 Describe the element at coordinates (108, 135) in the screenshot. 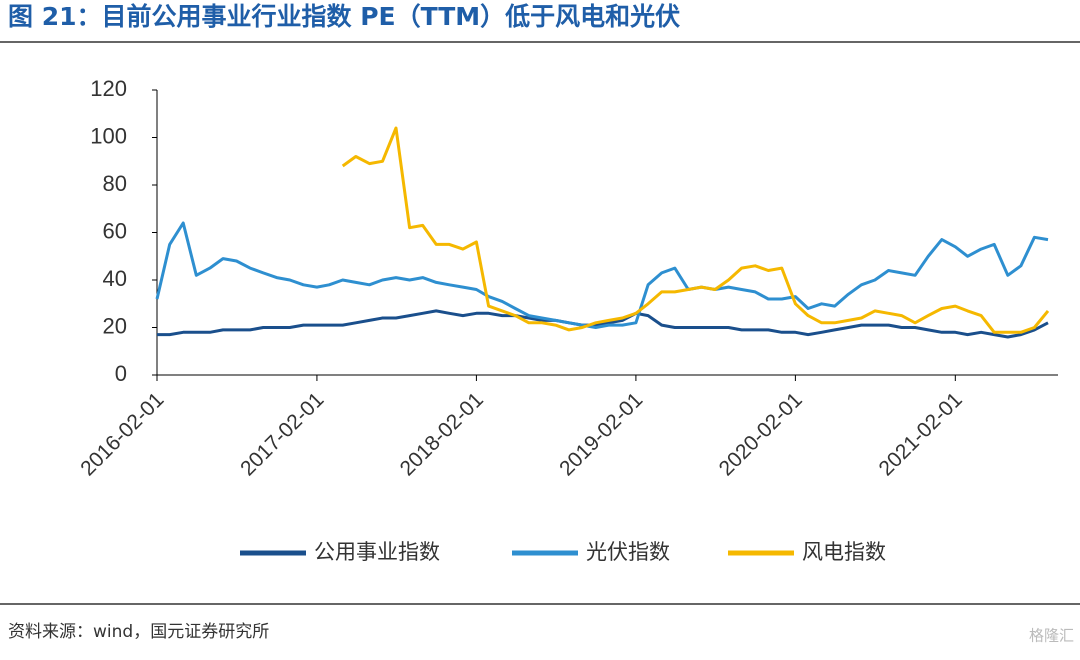

I see `y-tick-label: 100` at that location.